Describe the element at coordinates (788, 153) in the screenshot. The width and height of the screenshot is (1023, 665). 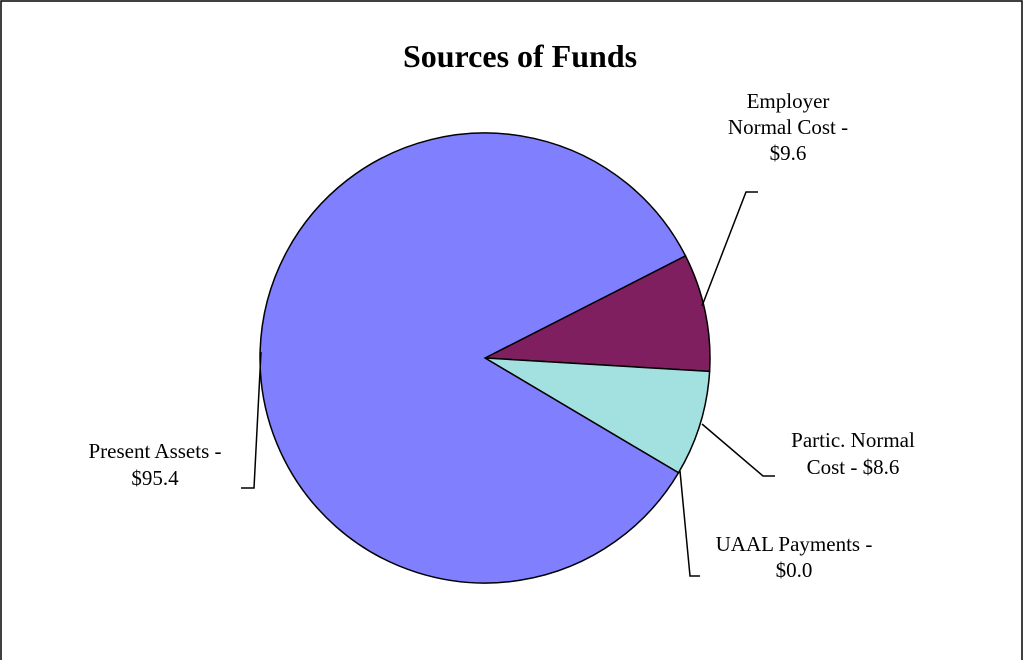
I see `label-employer-normal-cost-line: $9.6` at that location.